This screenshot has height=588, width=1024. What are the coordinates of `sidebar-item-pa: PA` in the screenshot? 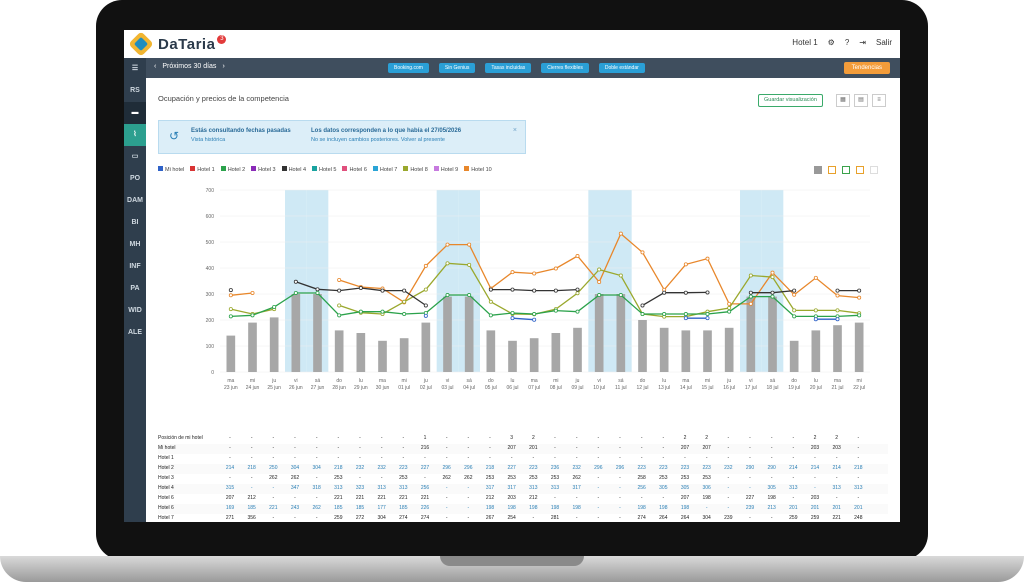 It's located at (135, 288).